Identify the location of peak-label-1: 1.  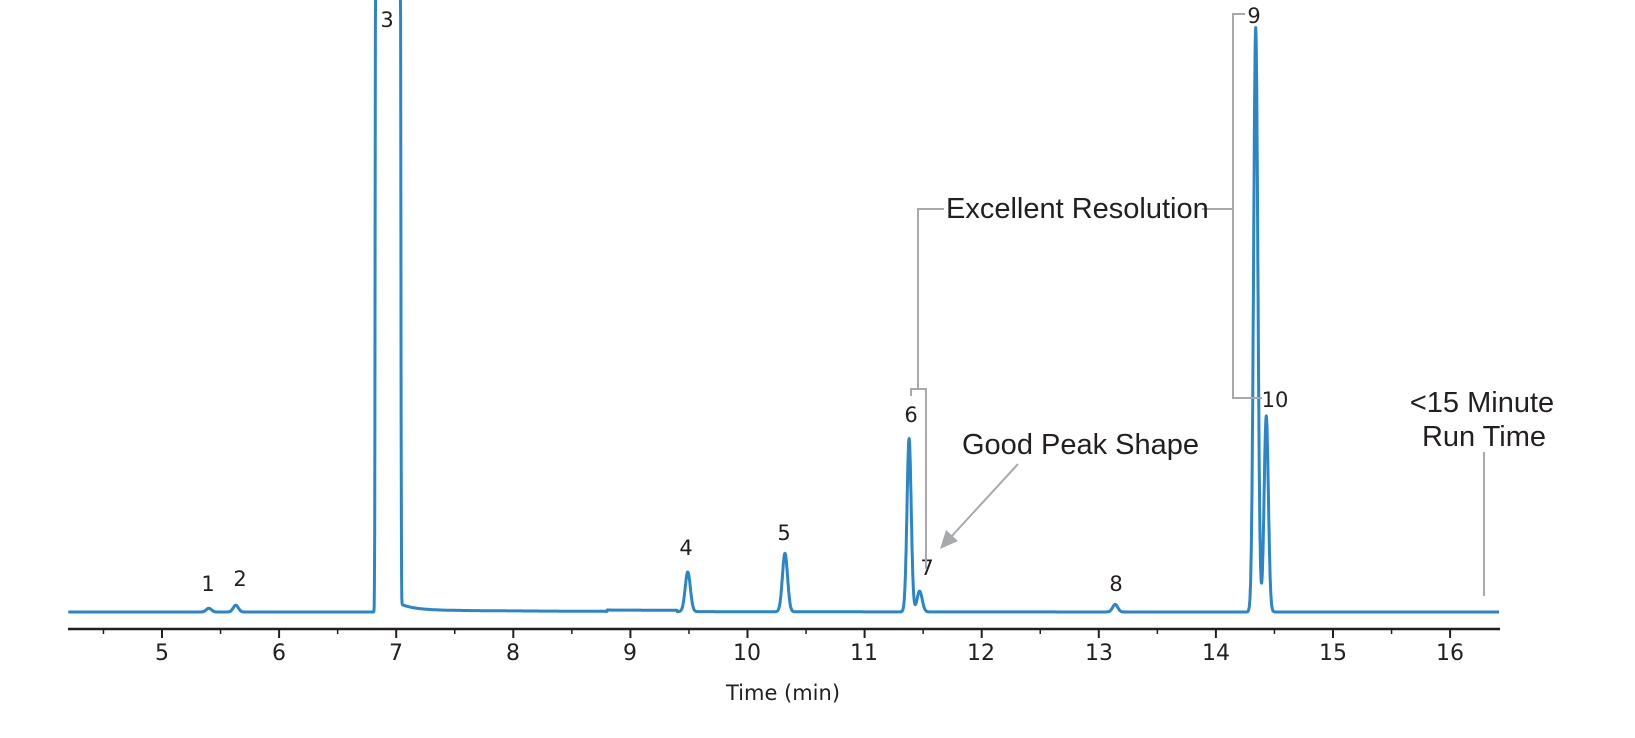
(207, 584).